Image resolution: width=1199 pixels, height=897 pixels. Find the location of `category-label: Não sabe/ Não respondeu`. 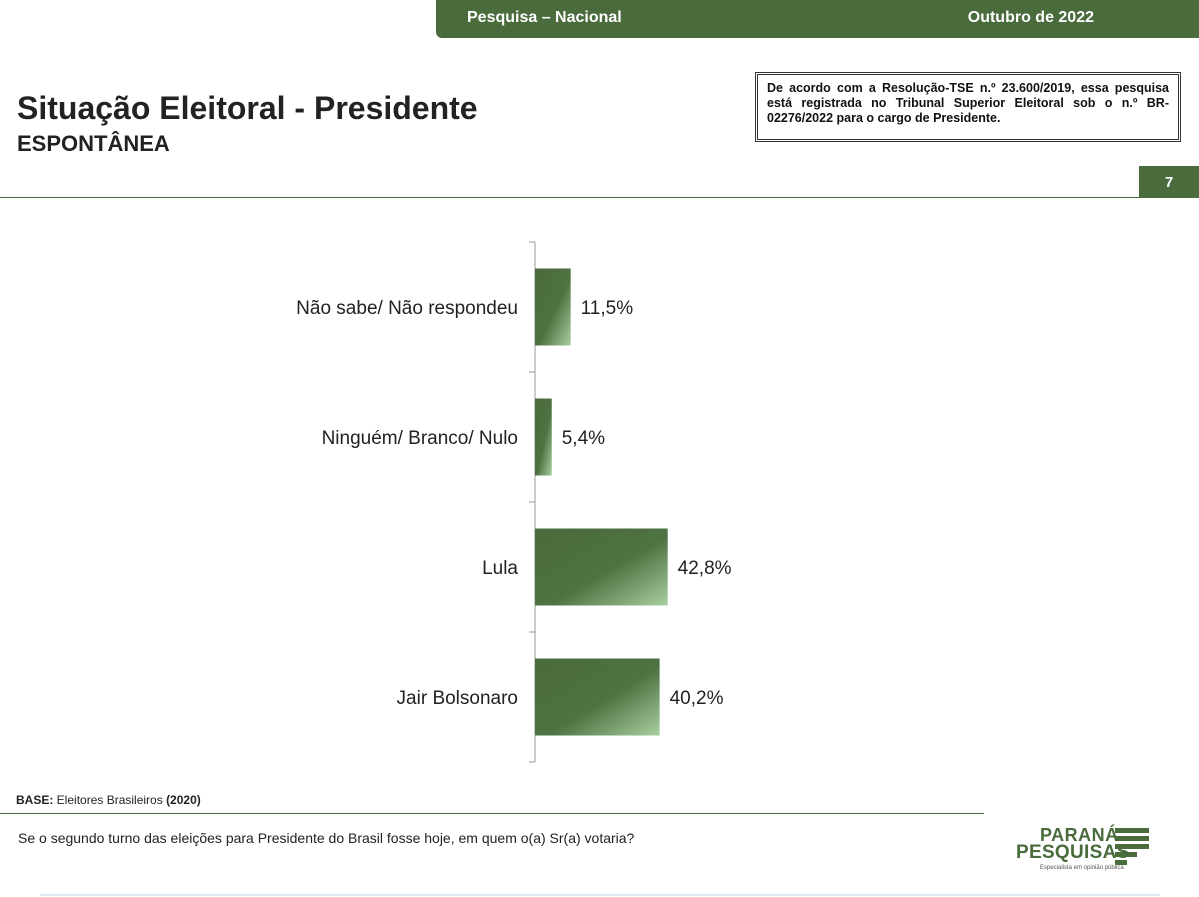

category-label: Não sabe/ Não respondeu is located at coordinates (407, 308).